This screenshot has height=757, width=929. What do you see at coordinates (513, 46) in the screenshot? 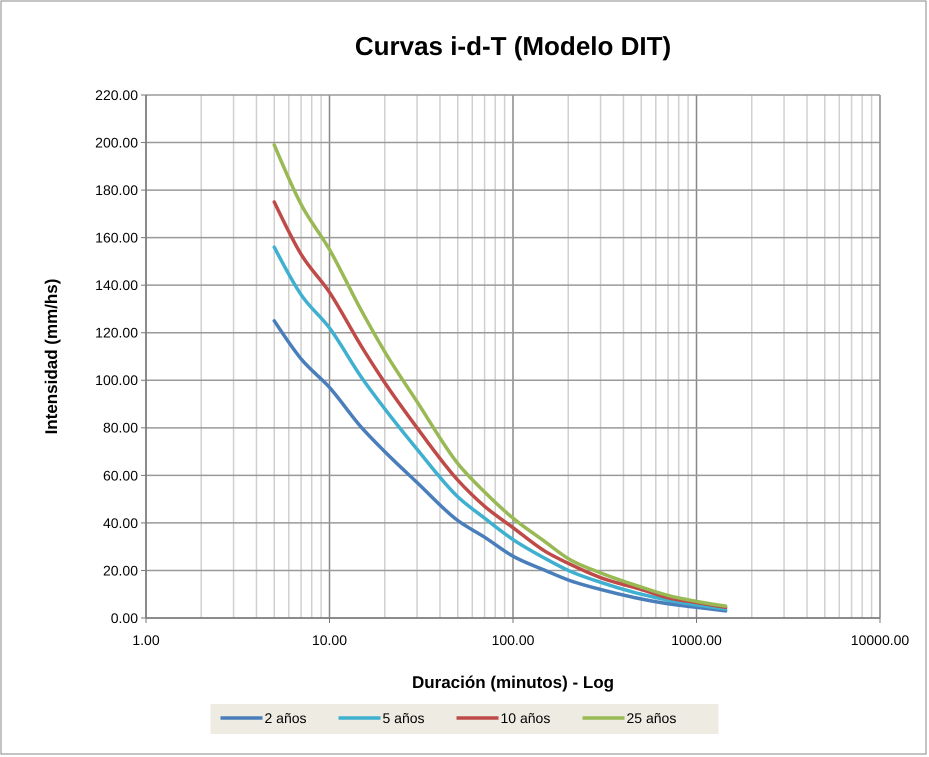
I see `chart-title: Curvas i-d-T (Modelo DIT)` at bounding box center [513, 46].